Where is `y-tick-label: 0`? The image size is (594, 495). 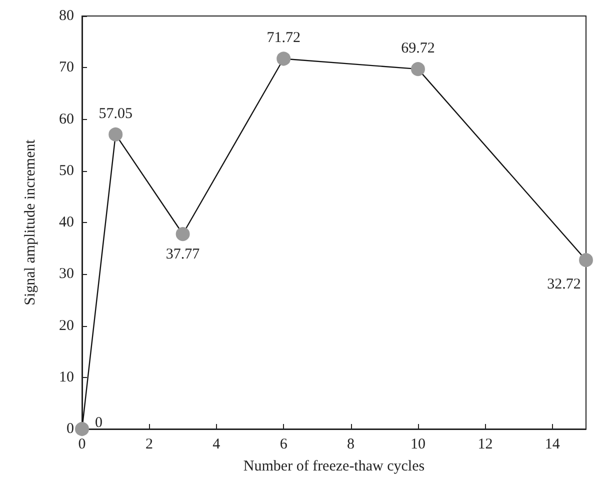 y-tick-label: 0 is located at coordinates (70, 429).